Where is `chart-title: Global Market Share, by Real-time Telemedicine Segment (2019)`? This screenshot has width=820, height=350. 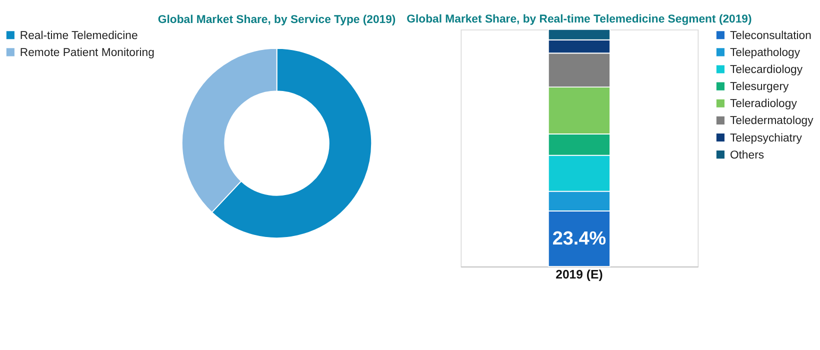 chart-title: Global Market Share, by Real-time Telemedicine Segment (2019) is located at coordinates (579, 19).